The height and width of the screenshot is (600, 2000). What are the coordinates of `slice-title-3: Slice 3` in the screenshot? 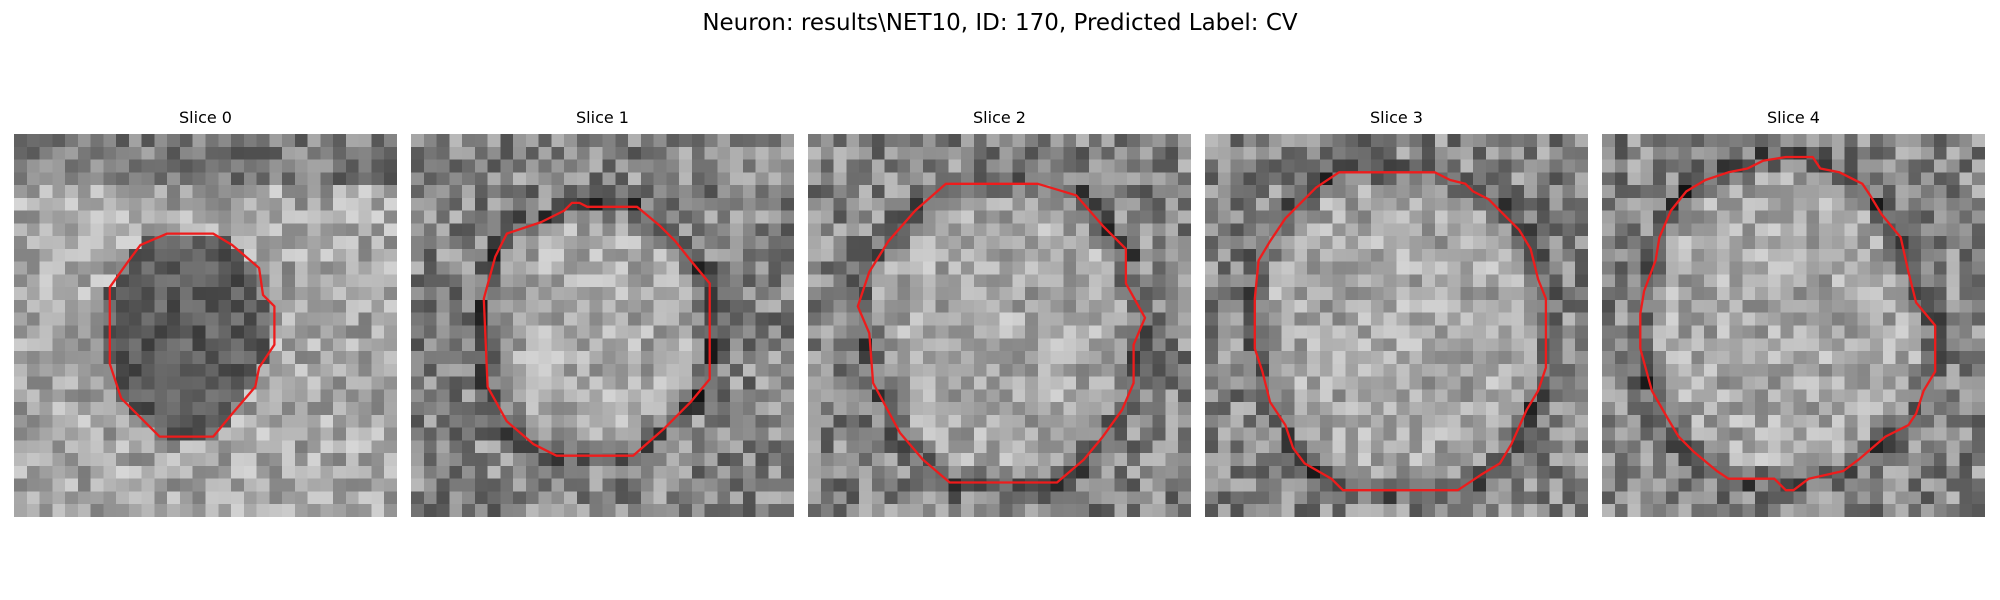 It's located at (1396, 117).